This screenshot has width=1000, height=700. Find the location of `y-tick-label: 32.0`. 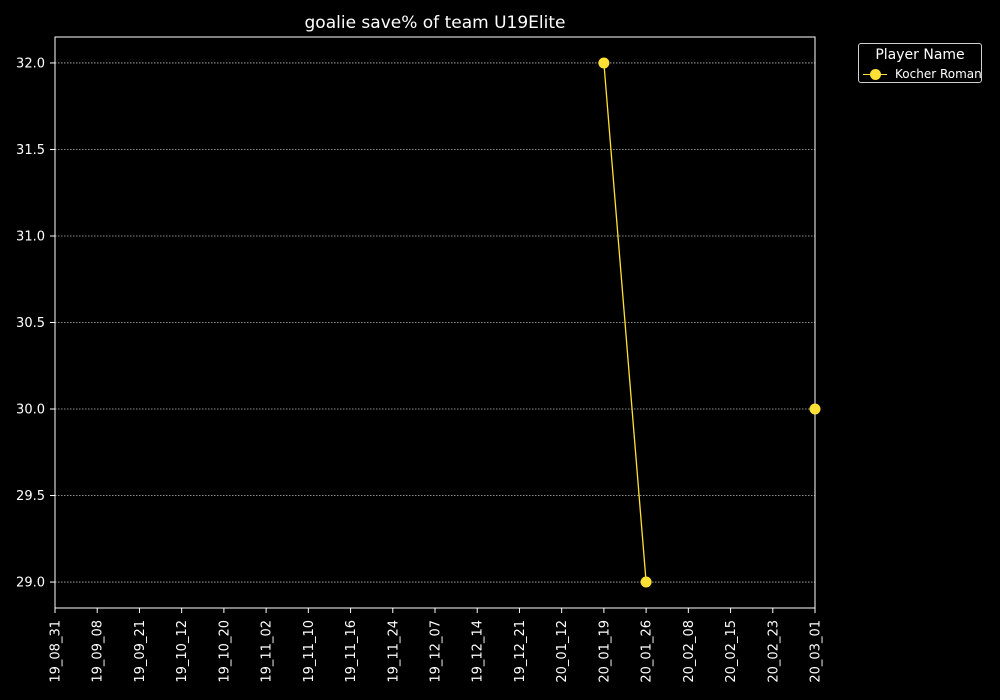

y-tick-label: 32.0 is located at coordinates (30, 63).